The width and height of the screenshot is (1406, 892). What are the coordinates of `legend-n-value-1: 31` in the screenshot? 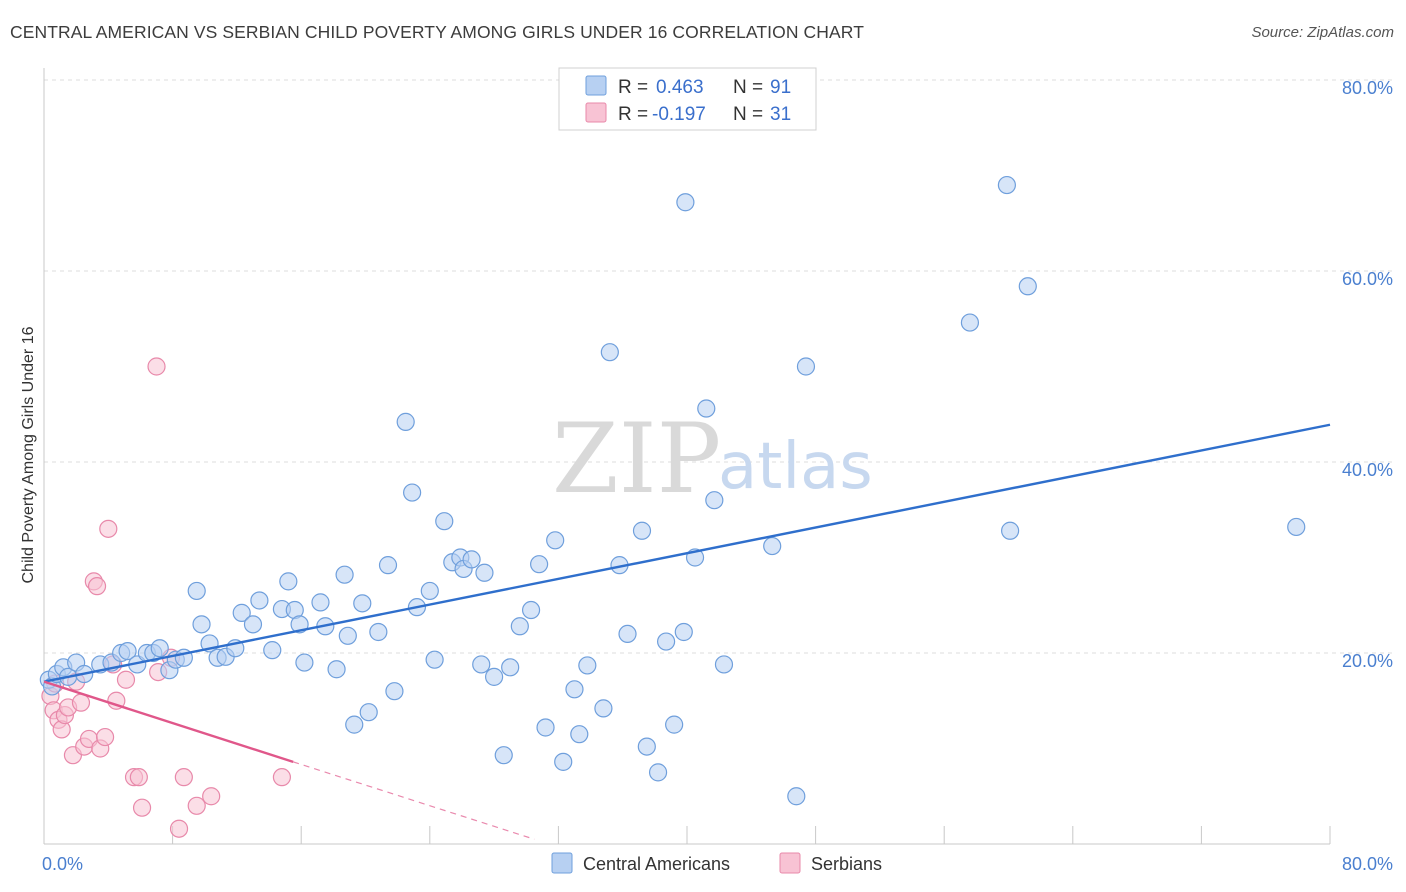 It's located at (780, 114).